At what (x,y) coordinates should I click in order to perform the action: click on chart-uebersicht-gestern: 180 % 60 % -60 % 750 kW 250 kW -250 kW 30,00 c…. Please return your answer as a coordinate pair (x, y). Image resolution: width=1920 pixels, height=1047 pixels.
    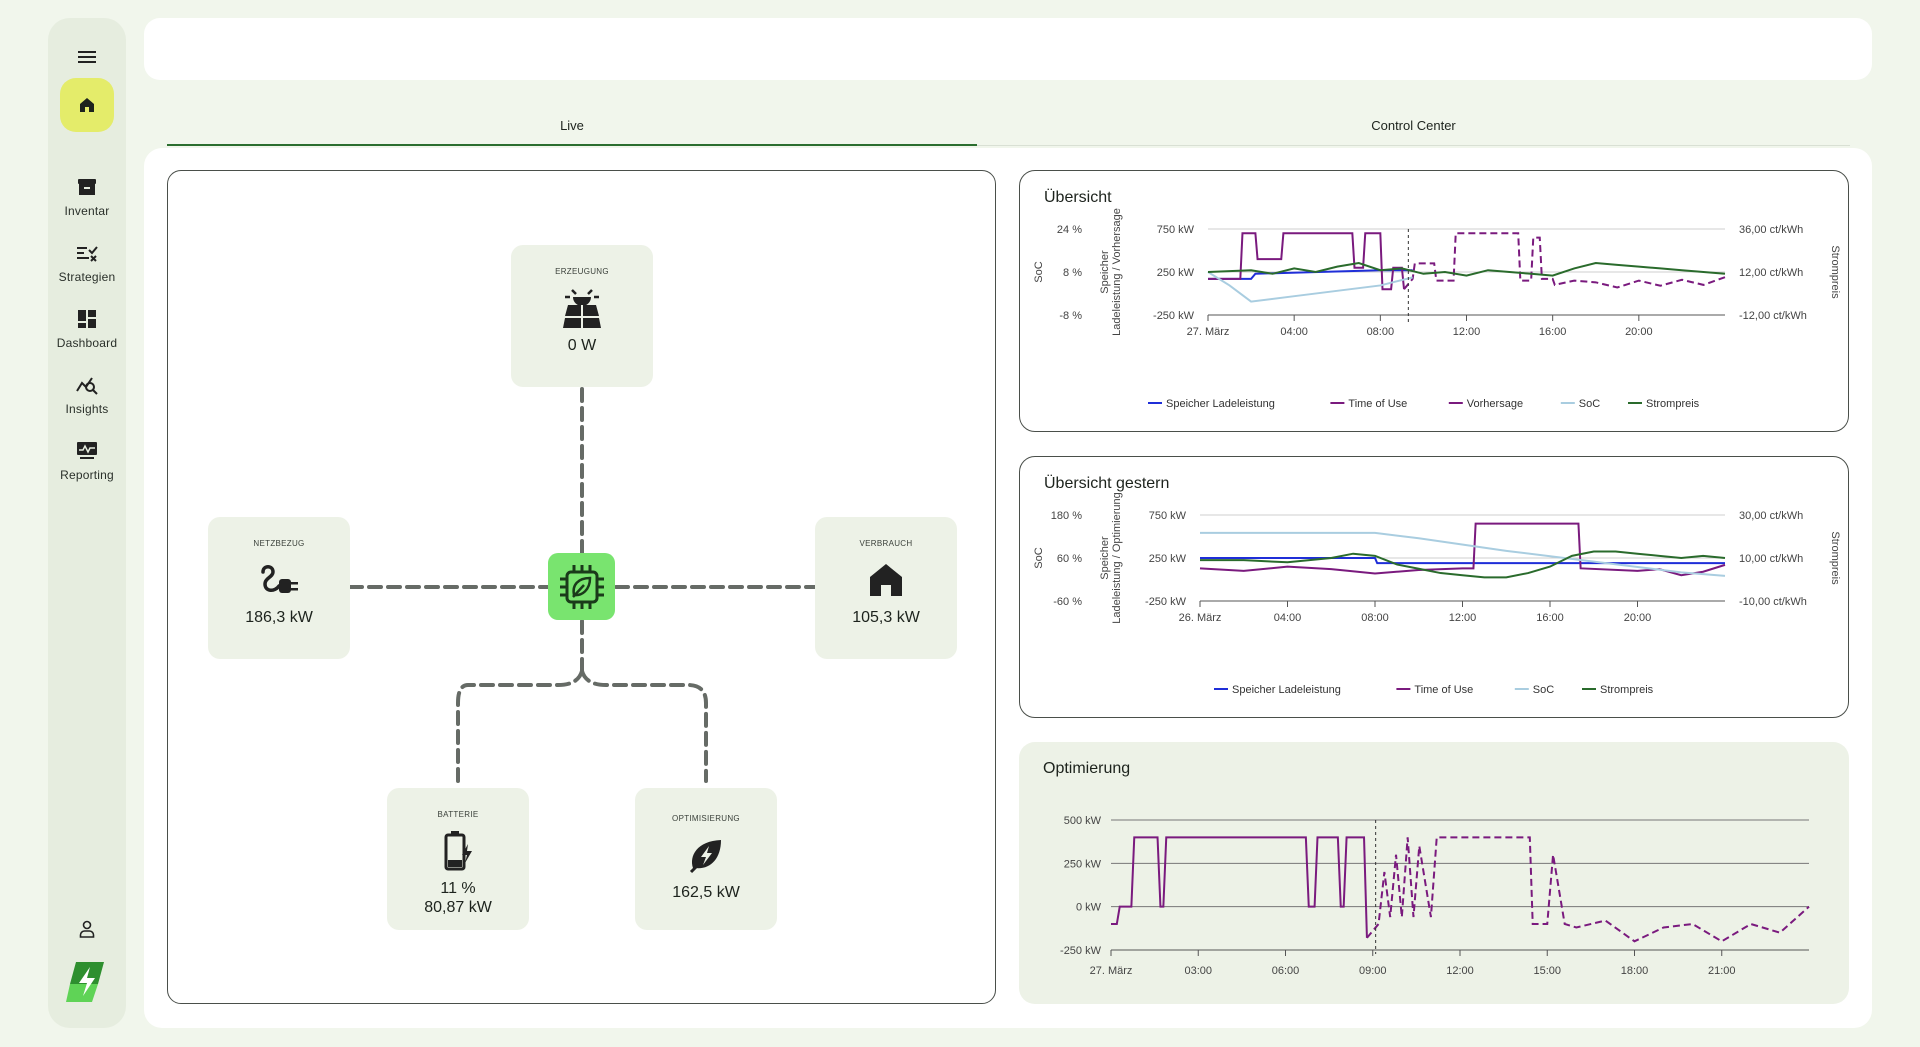
    Looking at the image, I should click on (1435, 588).